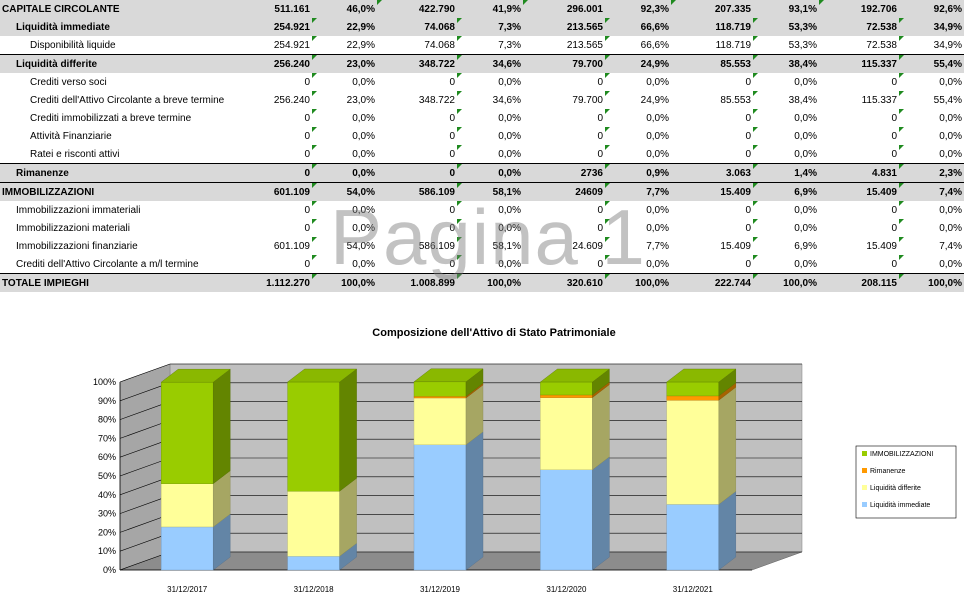  Describe the element at coordinates (111, 118) in the screenshot. I see `row-label: Crediti immobilizzati a breve termine` at that location.